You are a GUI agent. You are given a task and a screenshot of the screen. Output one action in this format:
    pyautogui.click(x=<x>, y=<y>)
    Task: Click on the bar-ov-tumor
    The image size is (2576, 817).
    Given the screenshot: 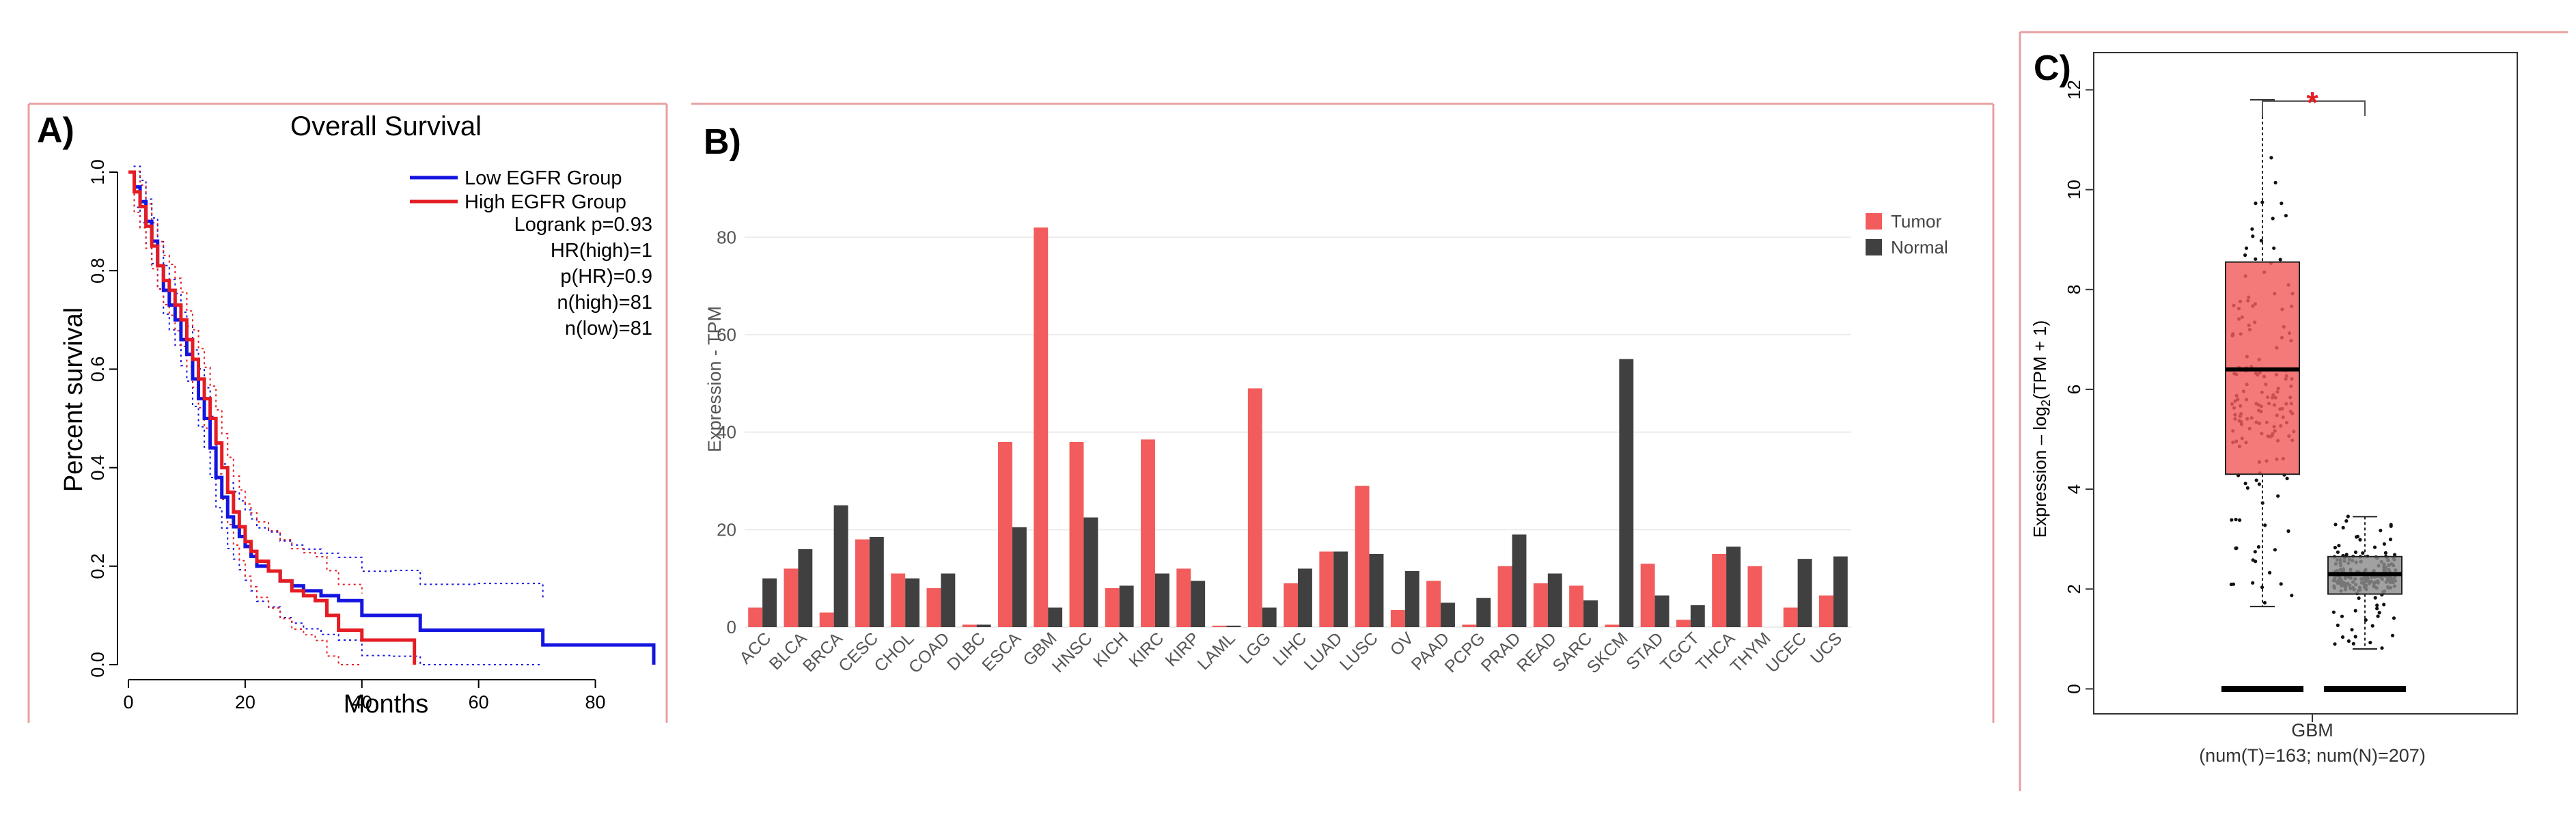 What is the action you would take?
    pyautogui.click(x=1397, y=619)
    